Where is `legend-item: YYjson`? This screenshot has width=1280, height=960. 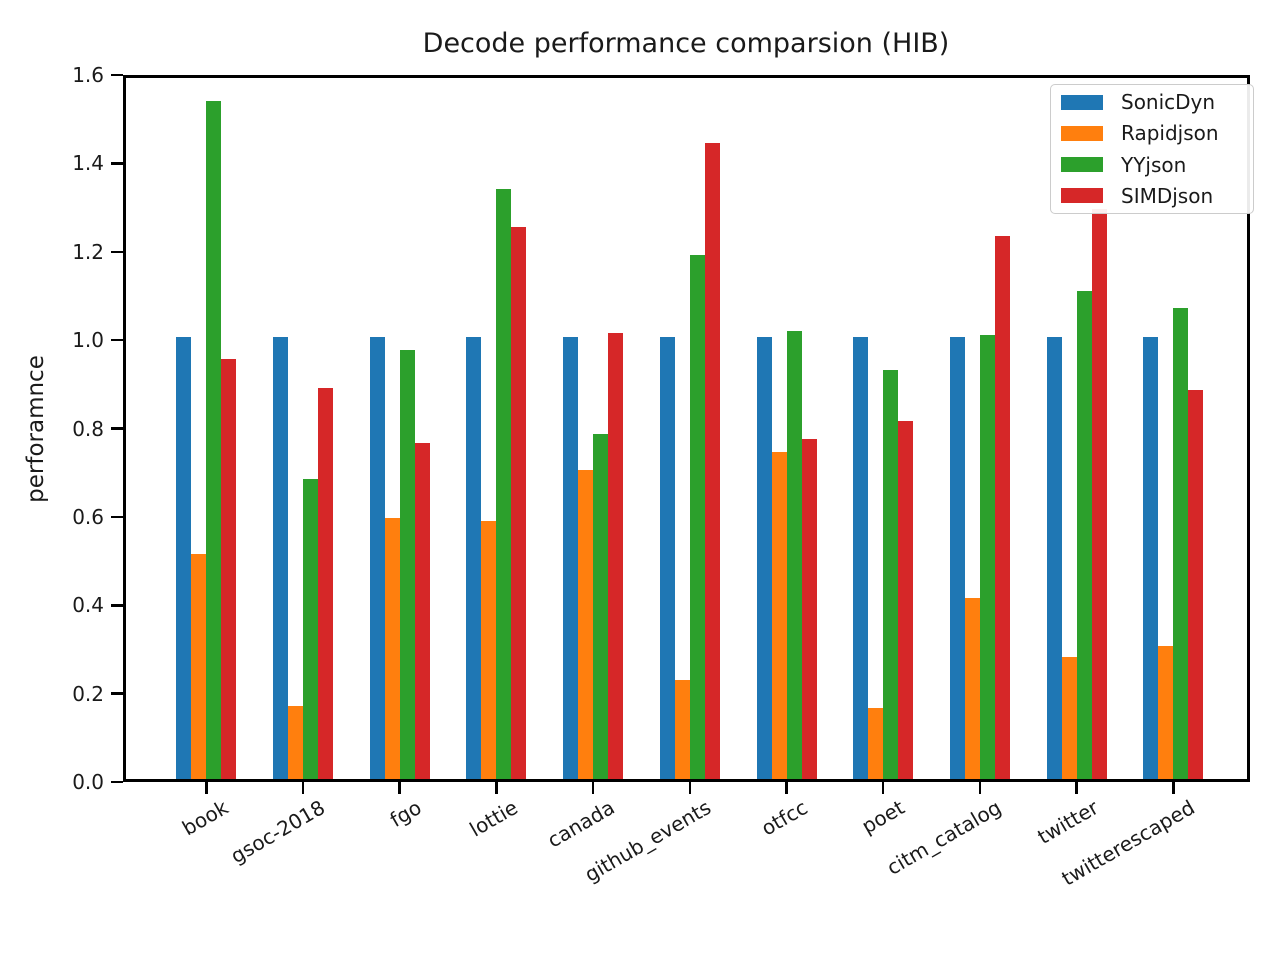 legend-item: YYjson is located at coordinates (1152, 165).